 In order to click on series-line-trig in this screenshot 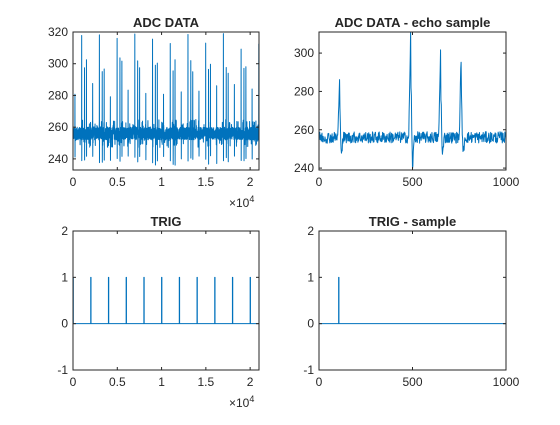, I will do `click(166, 300)`.